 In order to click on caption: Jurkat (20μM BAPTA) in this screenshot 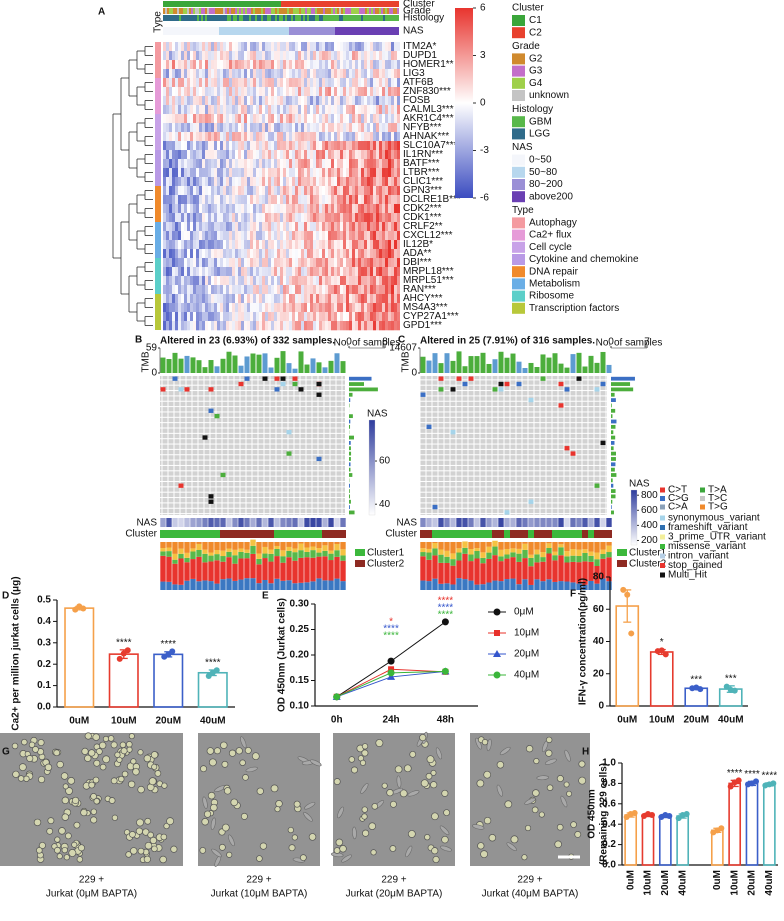, I will do `click(394, 894)`.